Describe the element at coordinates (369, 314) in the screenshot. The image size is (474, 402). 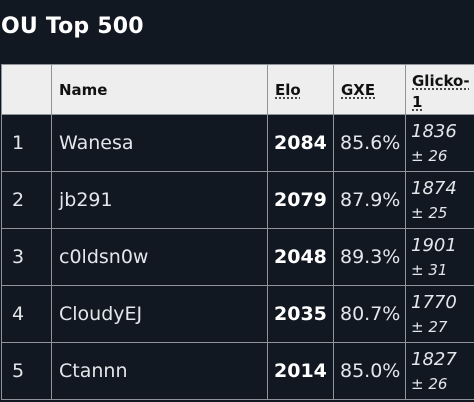
I see `gxe-cell: 80.7%` at that location.